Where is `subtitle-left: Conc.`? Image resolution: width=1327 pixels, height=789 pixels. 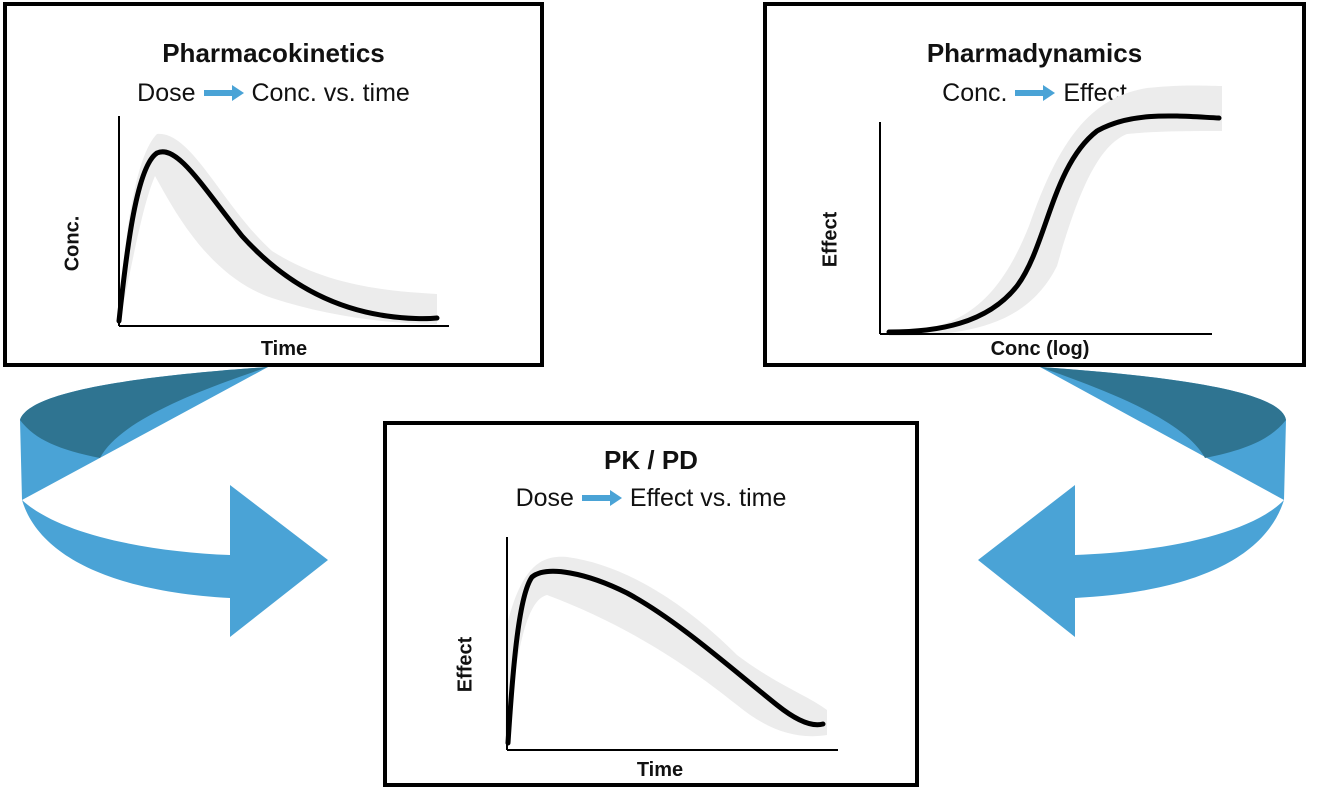
subtitle-left: Conc. is located at coordinates (975, 92).